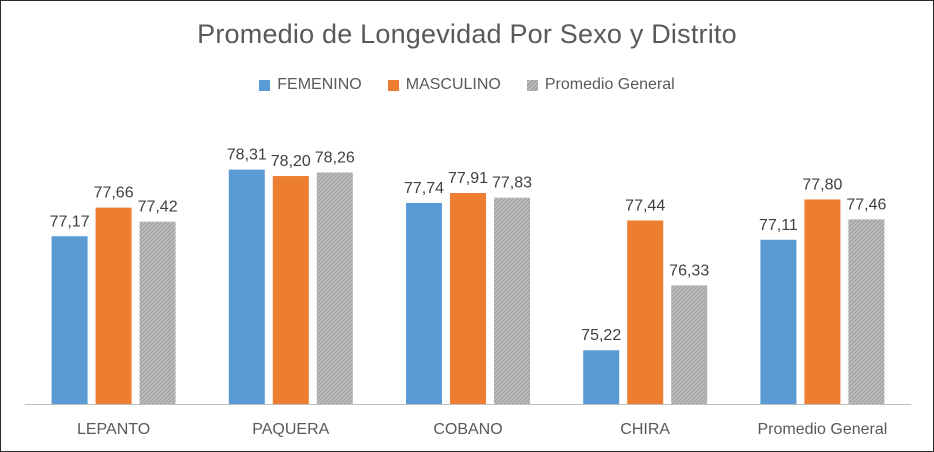  What do you see at coordinates (512, 183) in the screenshot?
I see `data-label-promedio-general-cobano: 77,83` at bounding box center [512, 183].